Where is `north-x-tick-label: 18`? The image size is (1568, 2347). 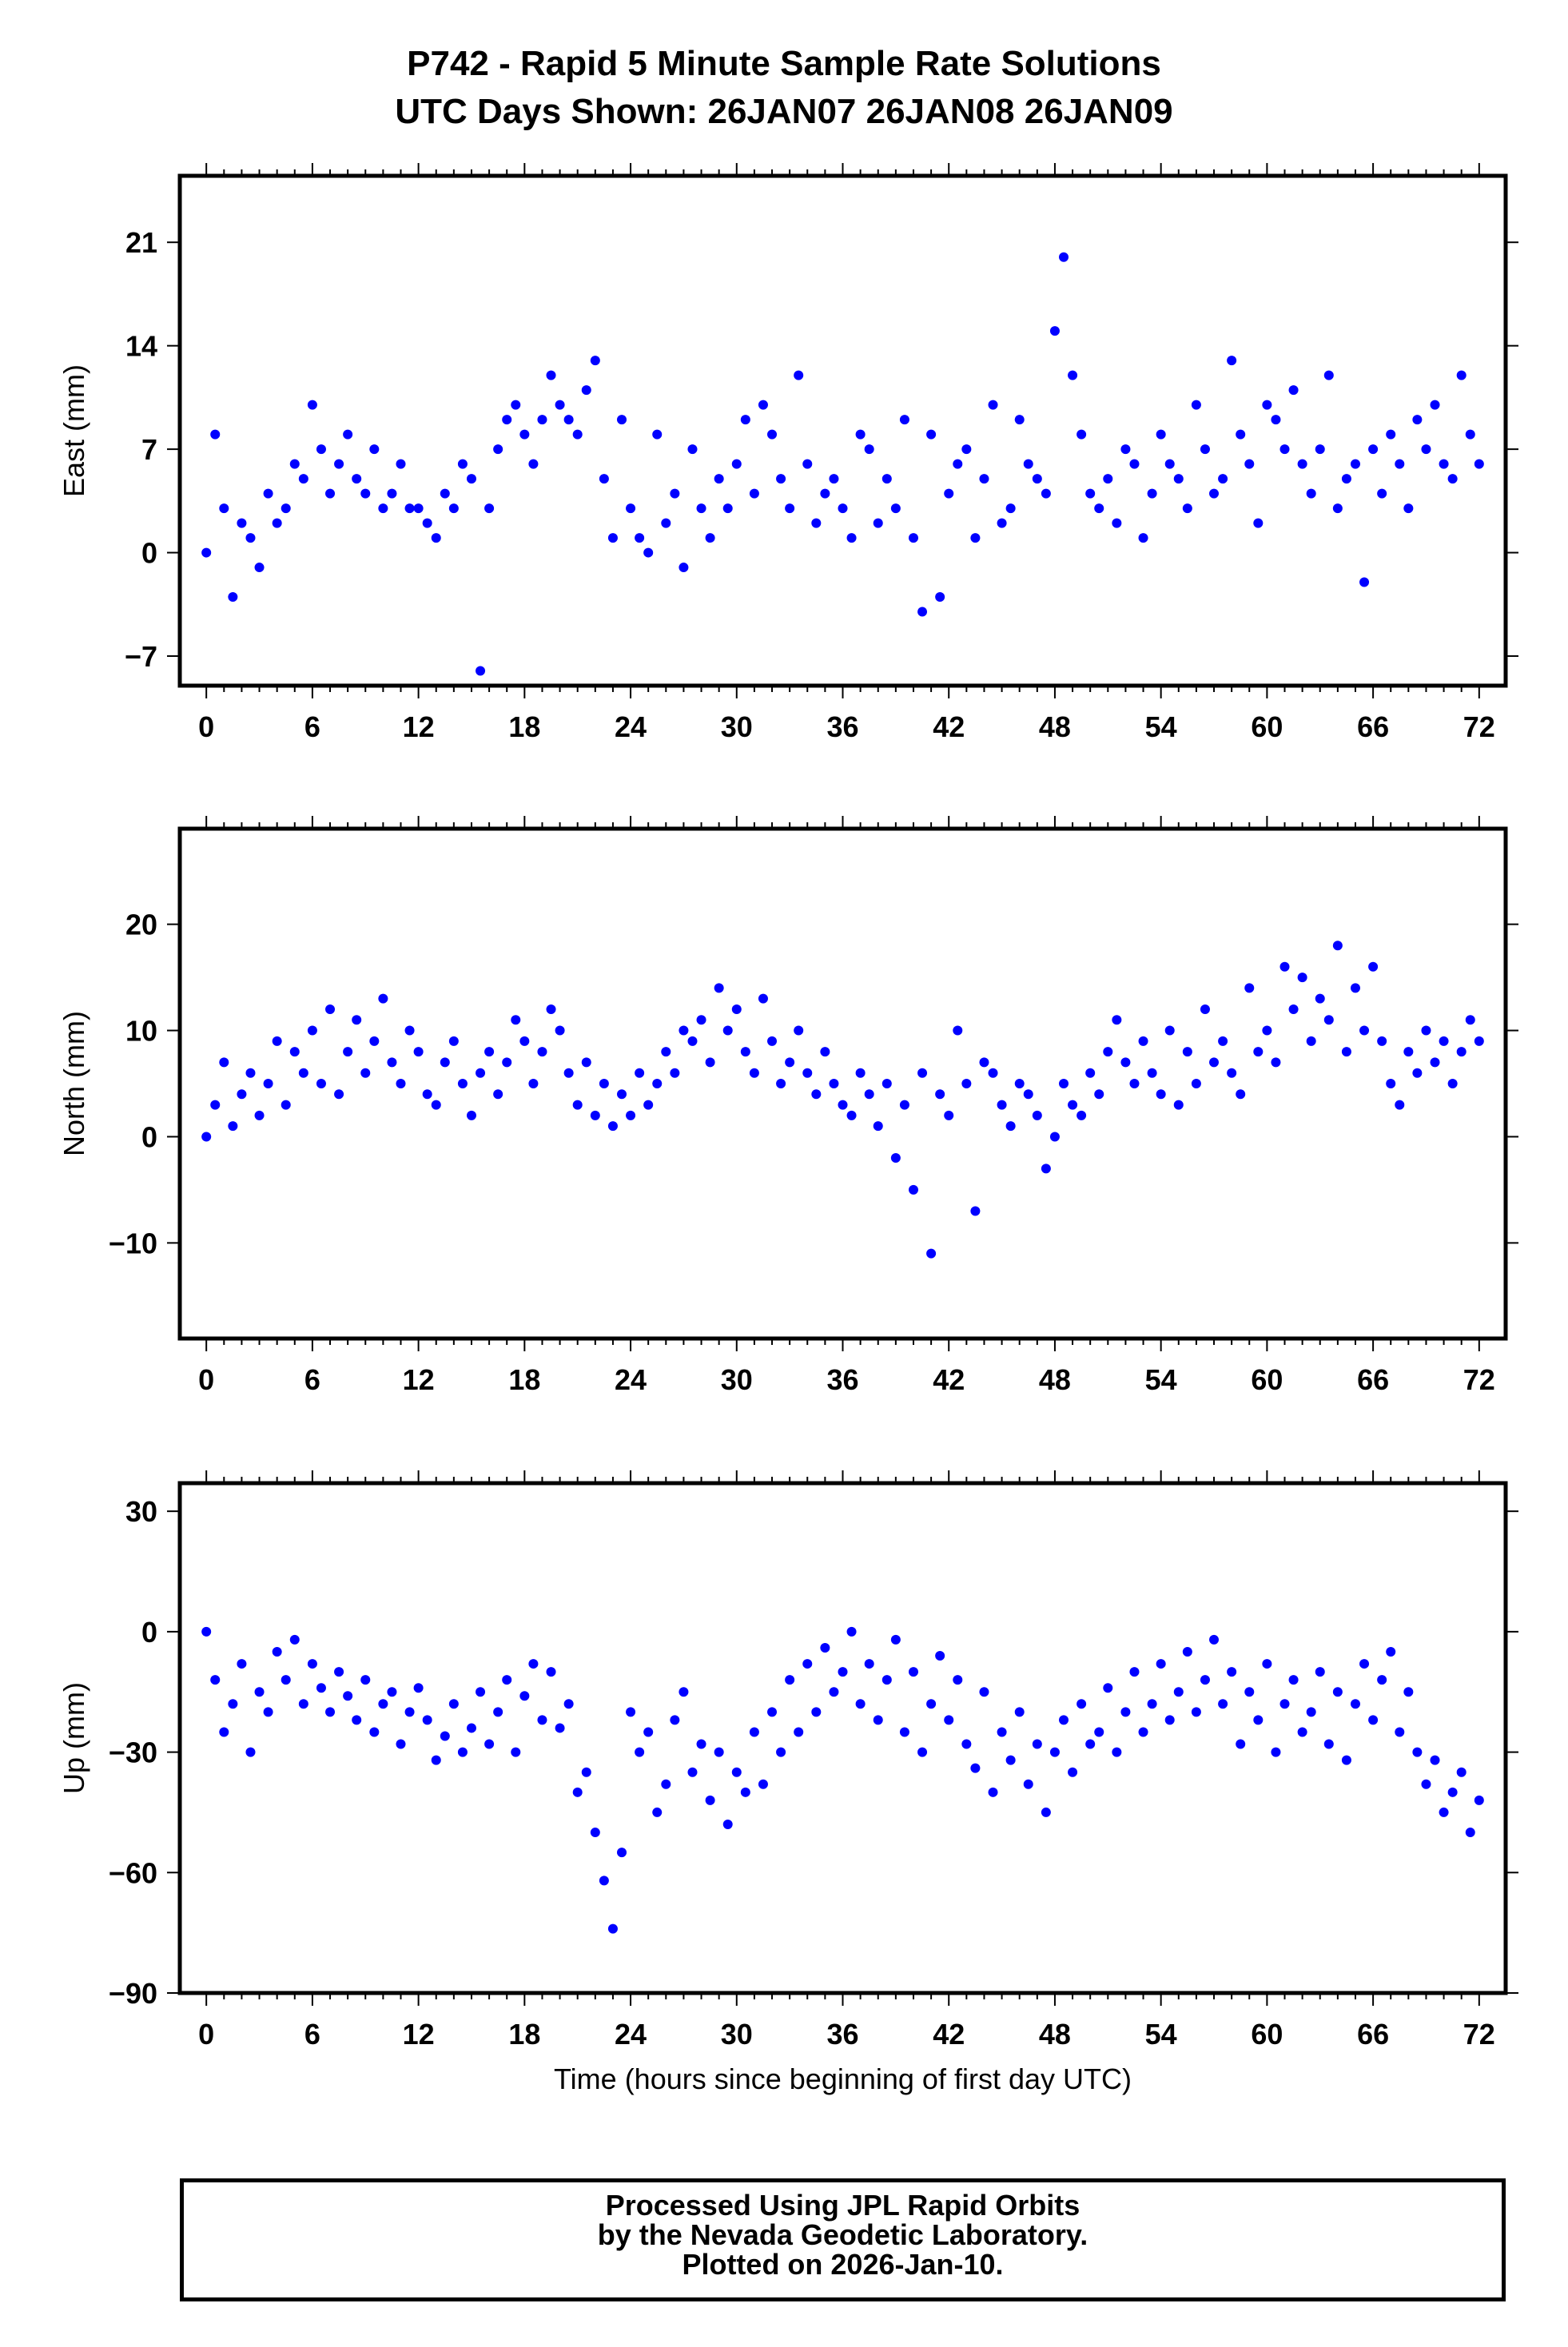
north-x-tick-label: 18 is located at coordinates (524, 1379).